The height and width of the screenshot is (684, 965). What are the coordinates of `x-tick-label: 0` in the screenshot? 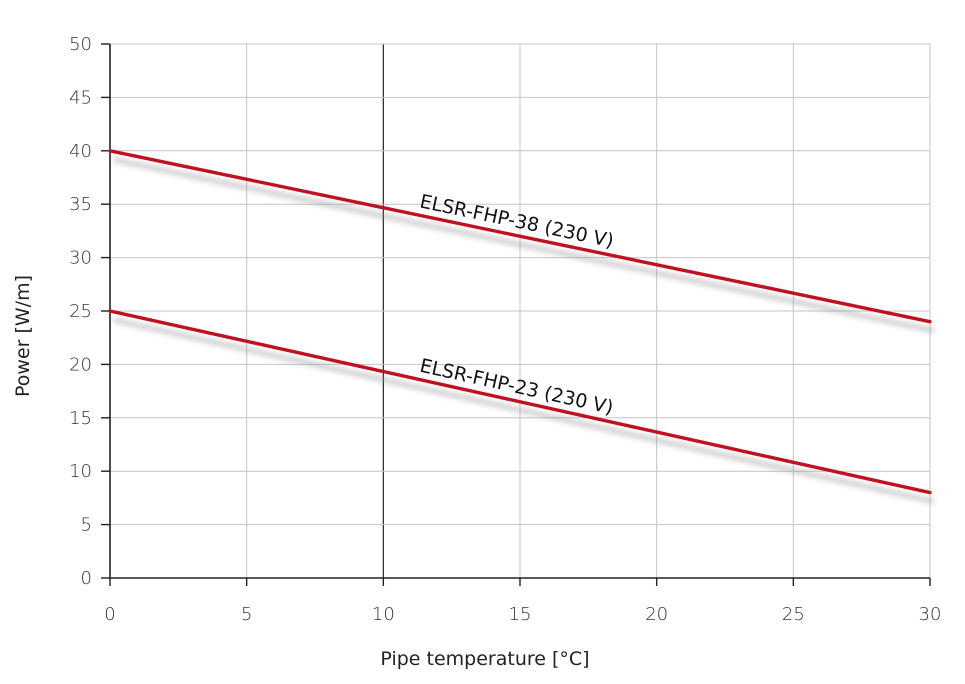 It's located at (109, 614).